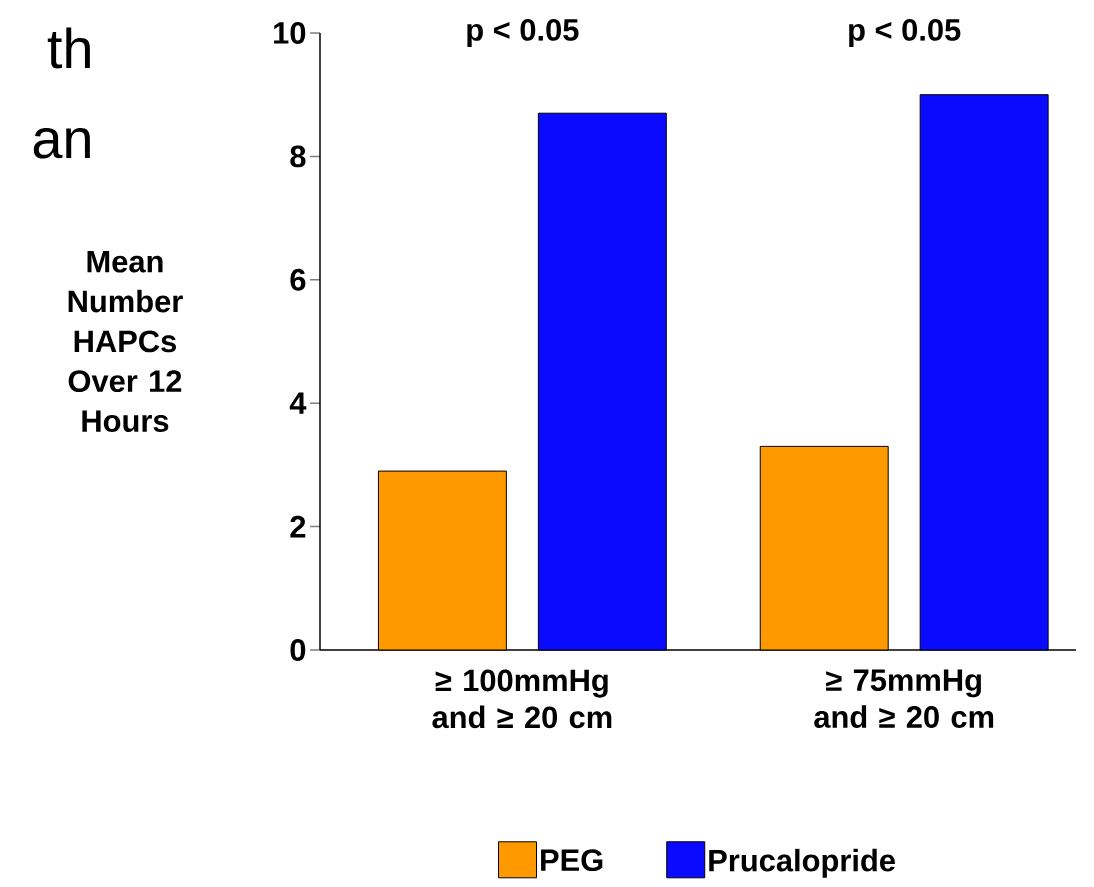 The height and width of the screenshot is (887, 1094). I want to click on x-tick-label: ≥ 75mmHg and ≥ 20 cm, so click(904, 698).